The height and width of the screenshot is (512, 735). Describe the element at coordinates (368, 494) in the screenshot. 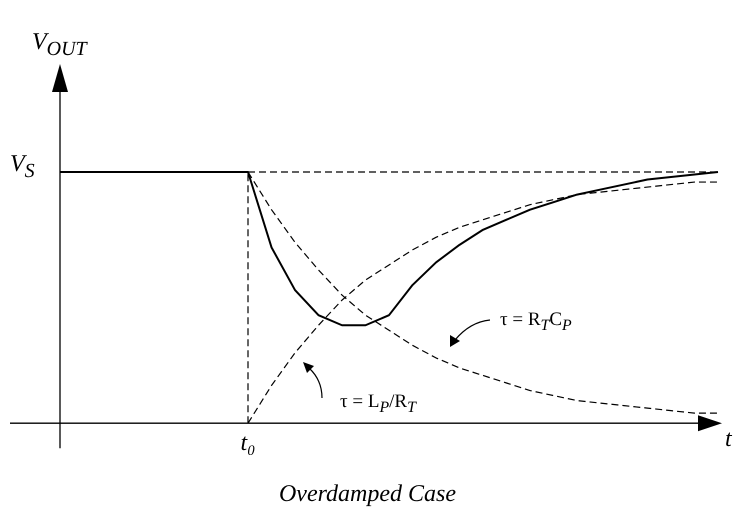

I see `text: Overdamped Case` at that location.